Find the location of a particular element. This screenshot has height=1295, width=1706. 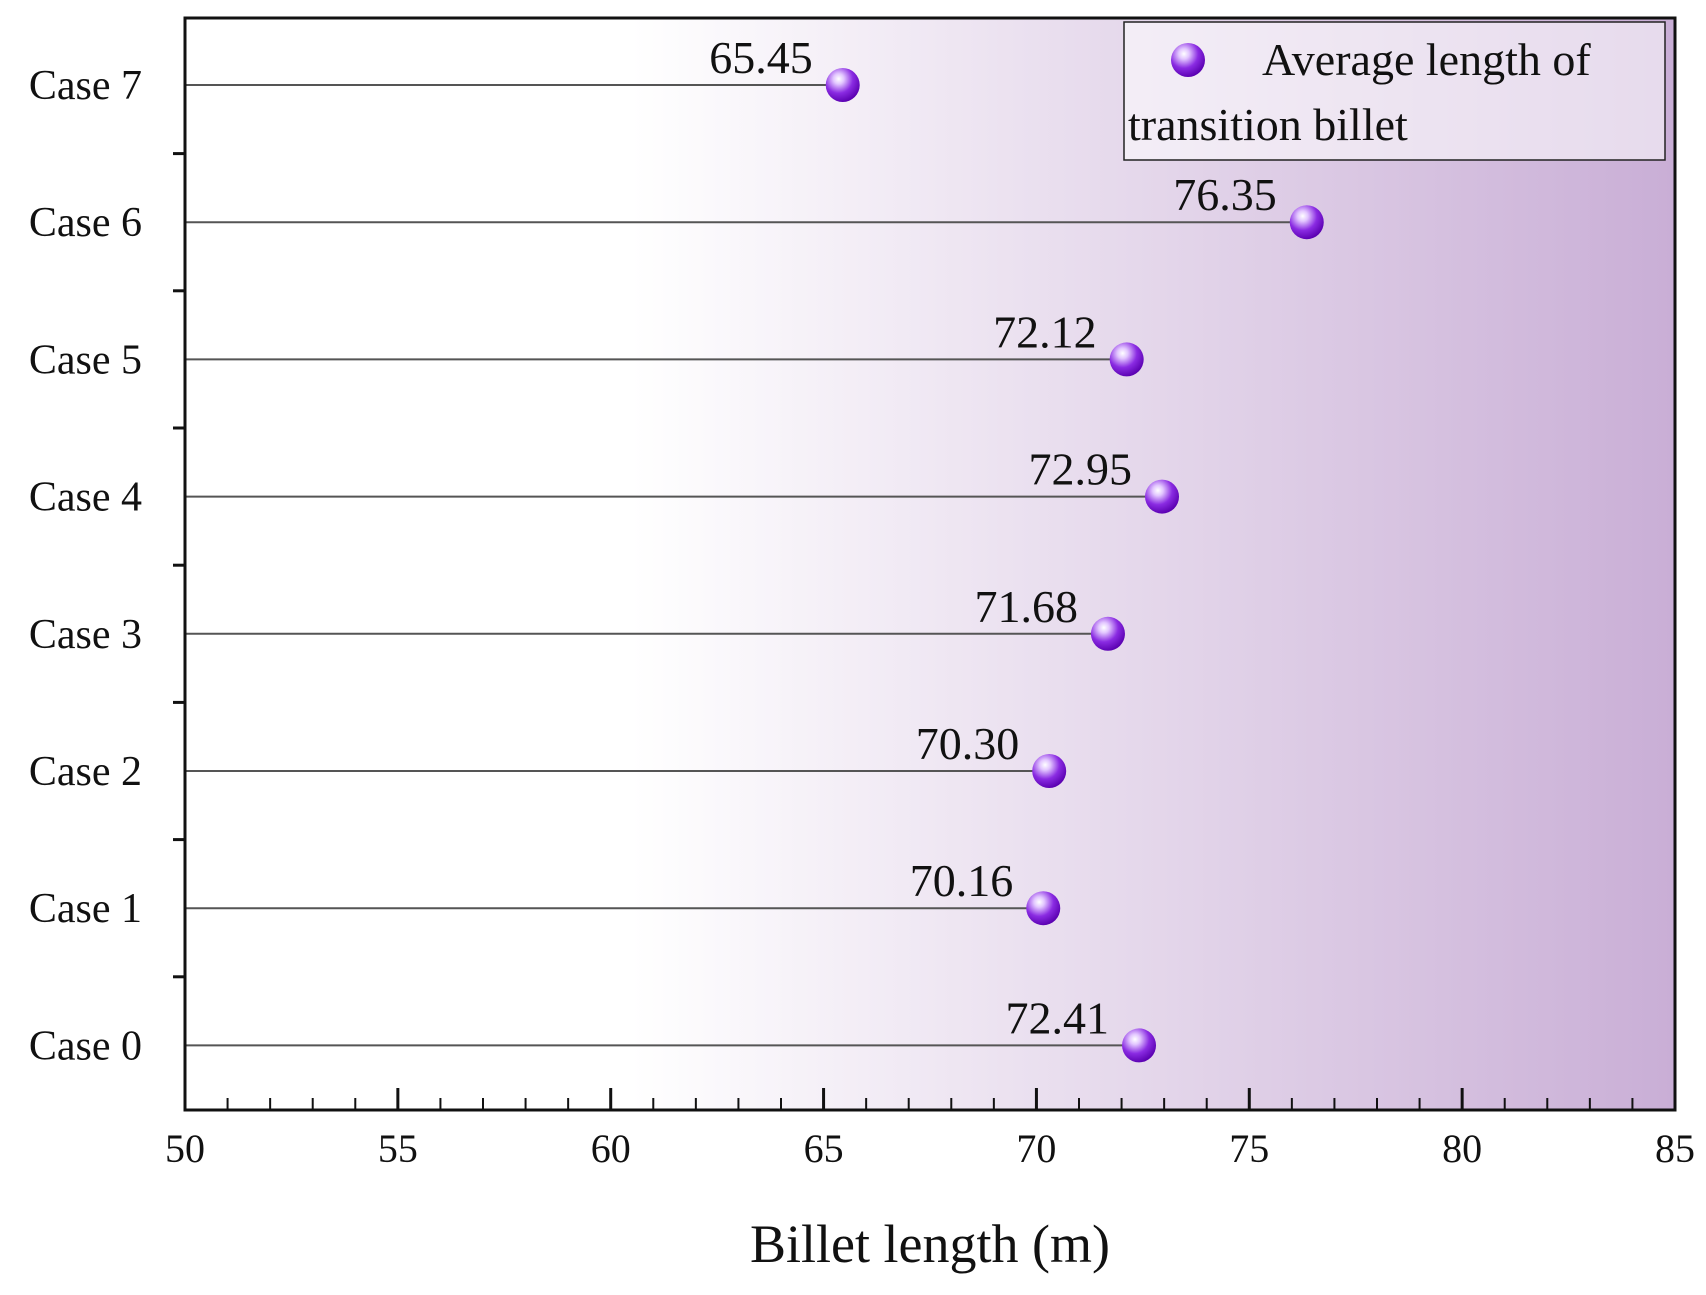

legend-marker is located at coordinates (1188, 60).